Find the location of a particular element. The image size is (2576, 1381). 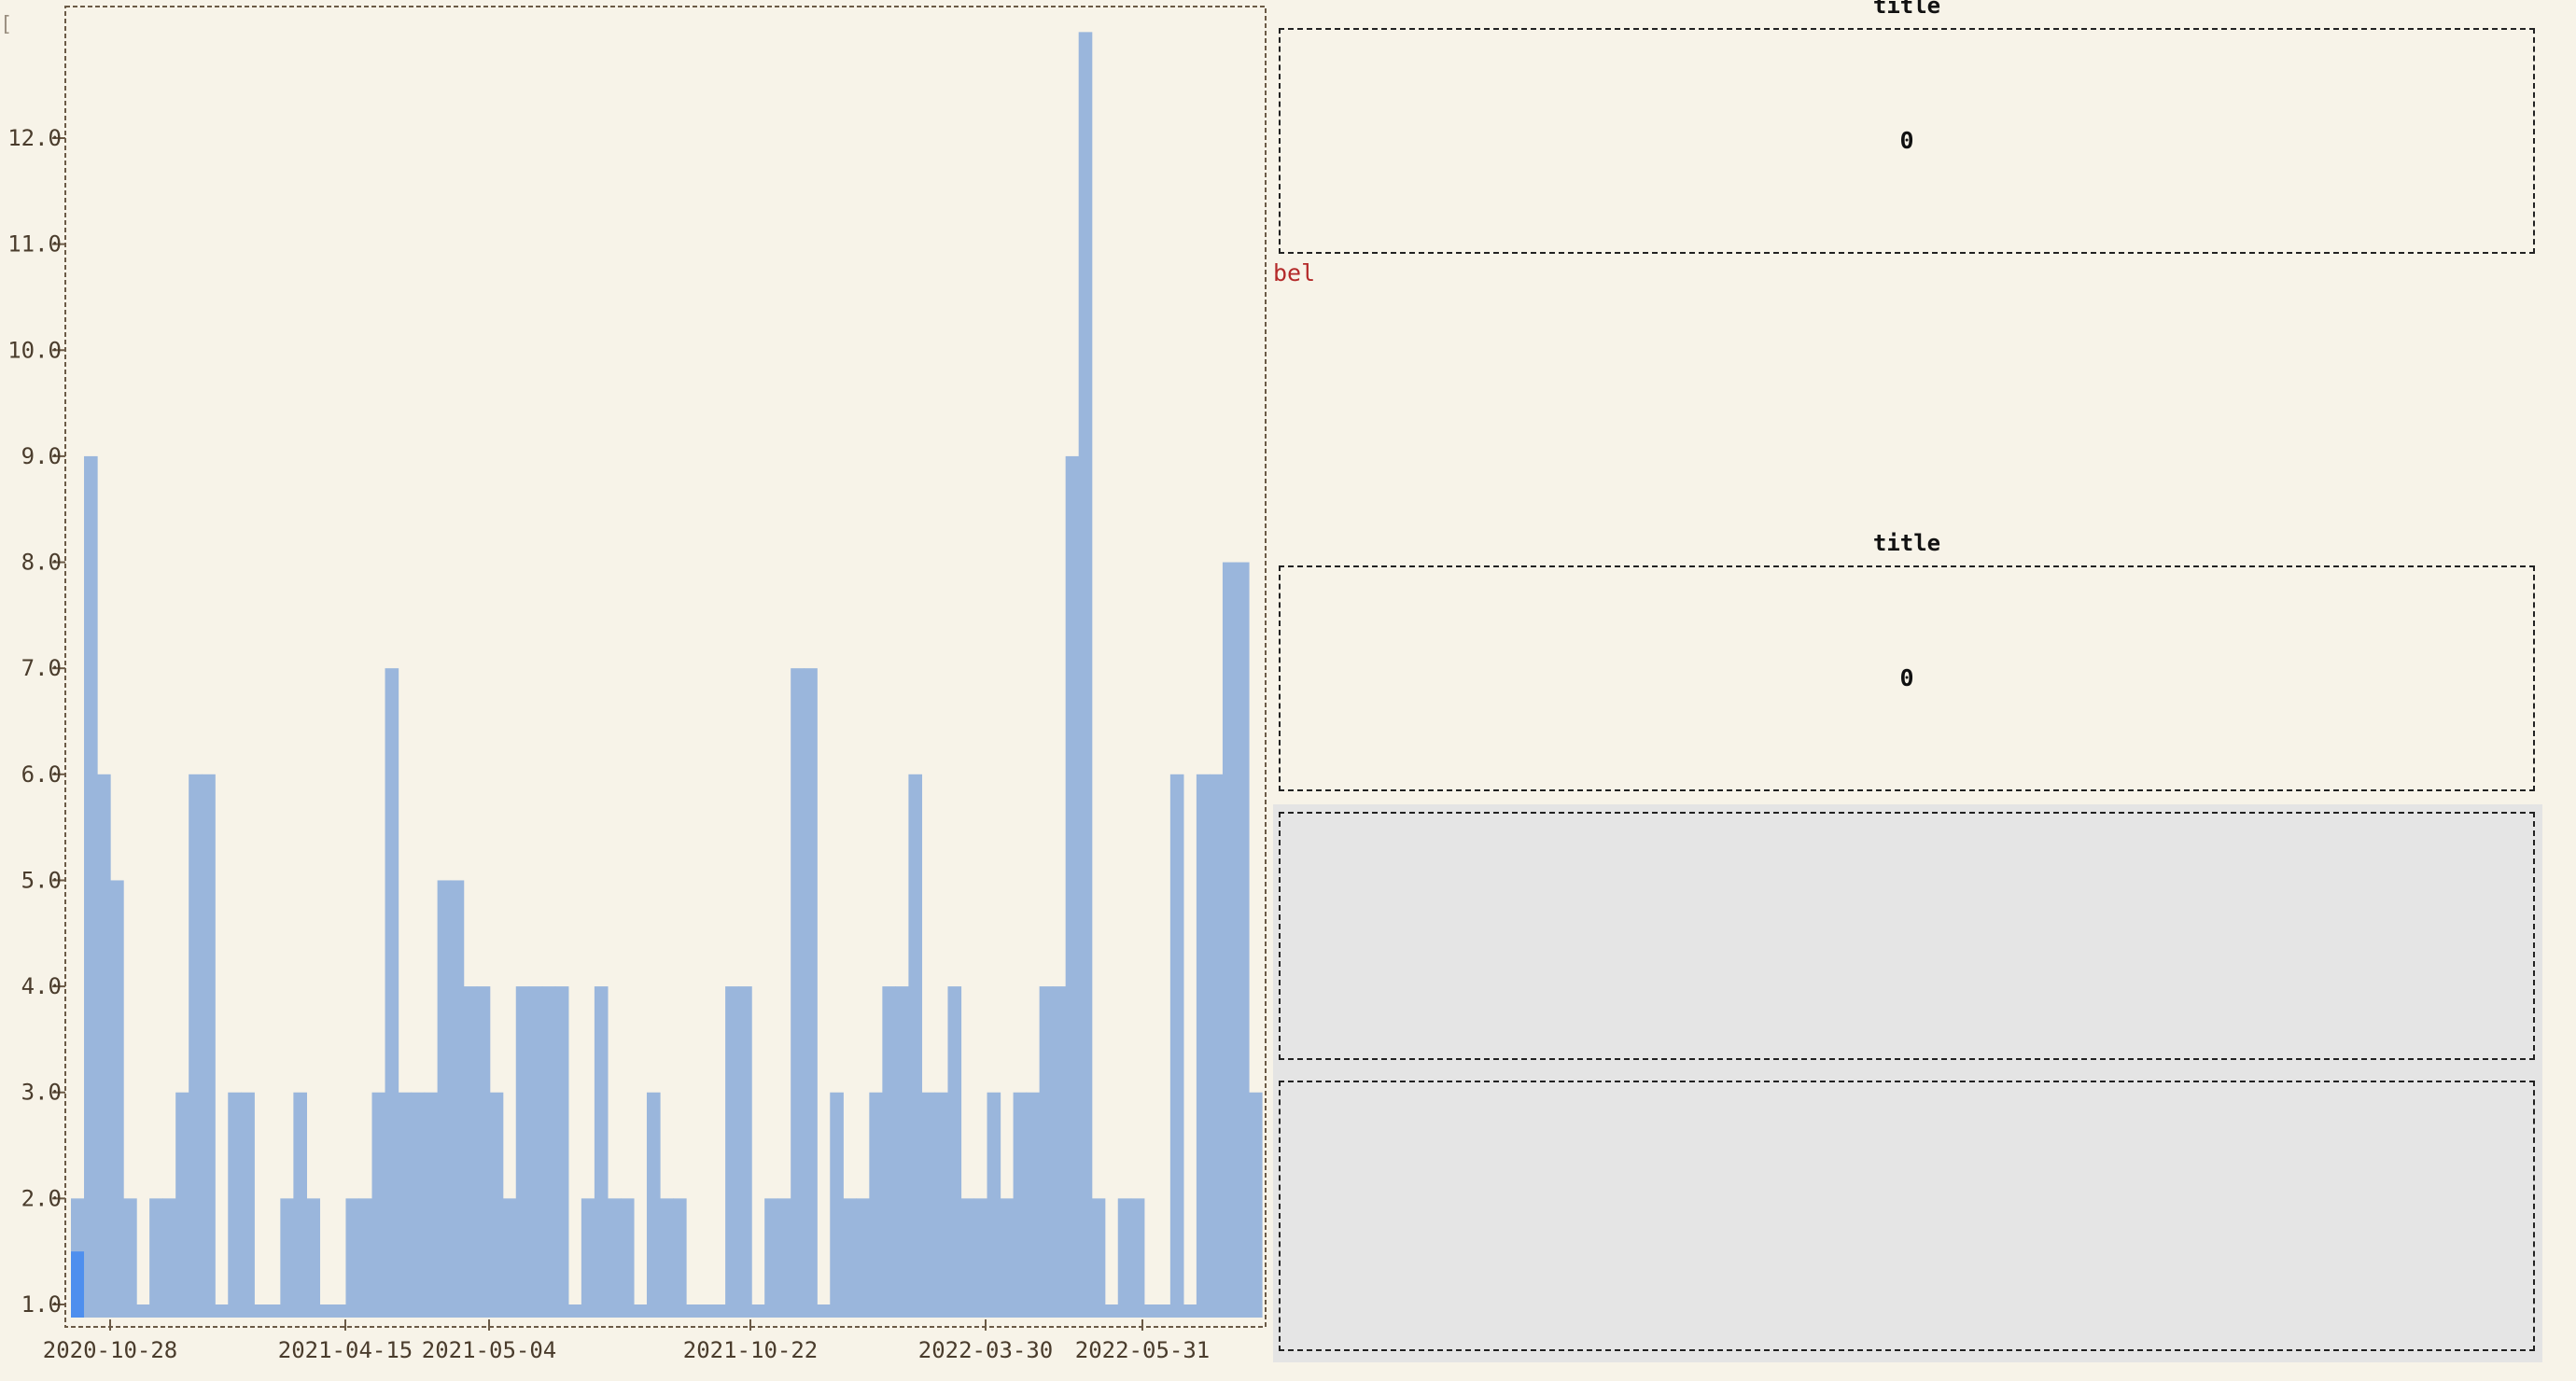

y-tick-label: 8.0 is located at coordinates (41, 563).